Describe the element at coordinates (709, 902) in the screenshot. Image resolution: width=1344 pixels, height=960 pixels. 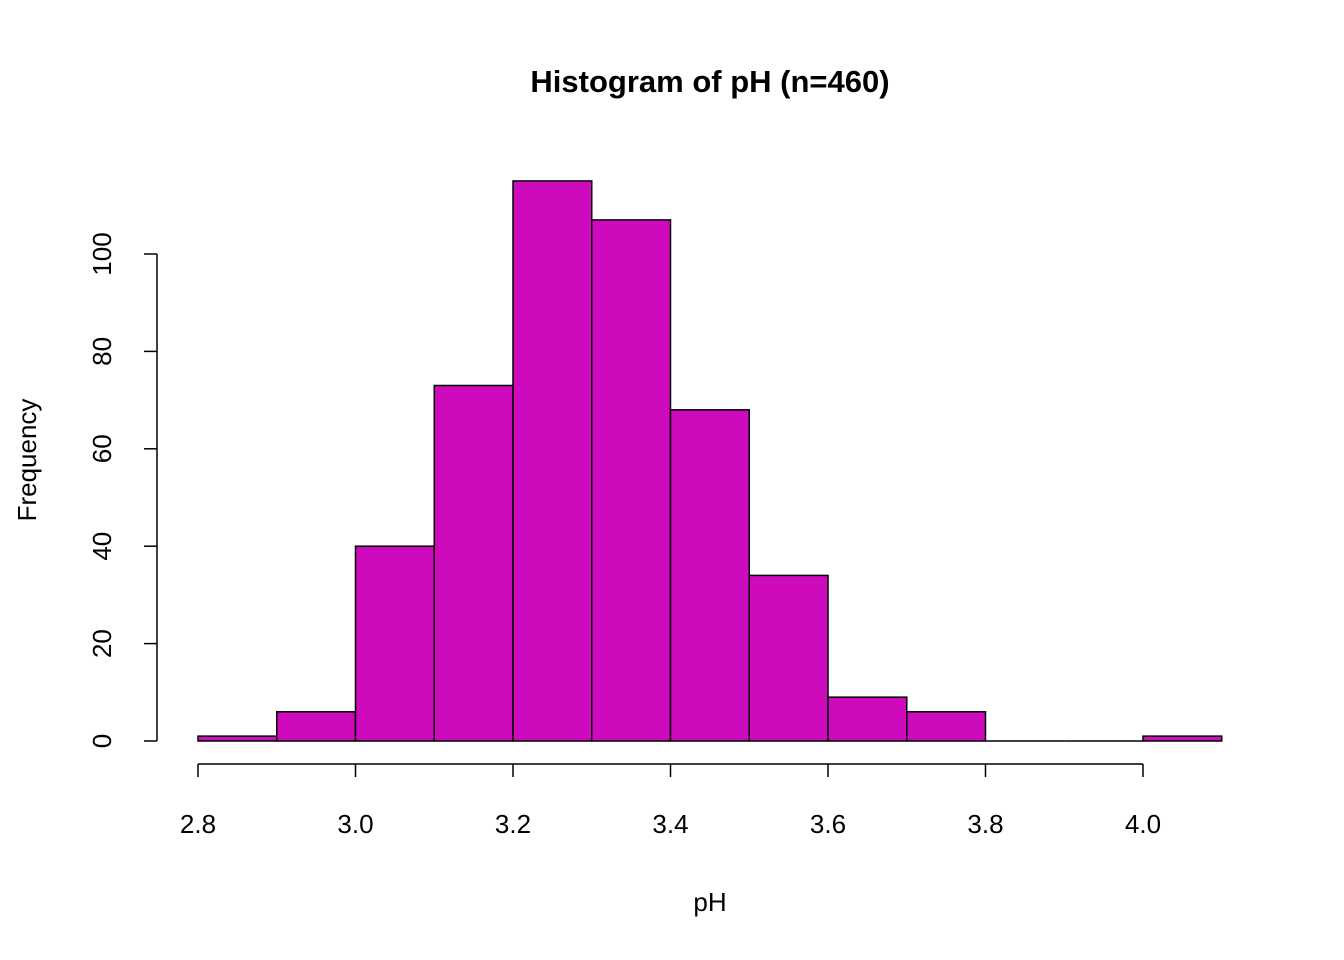
I see `x-axis-label: pH` at that location.